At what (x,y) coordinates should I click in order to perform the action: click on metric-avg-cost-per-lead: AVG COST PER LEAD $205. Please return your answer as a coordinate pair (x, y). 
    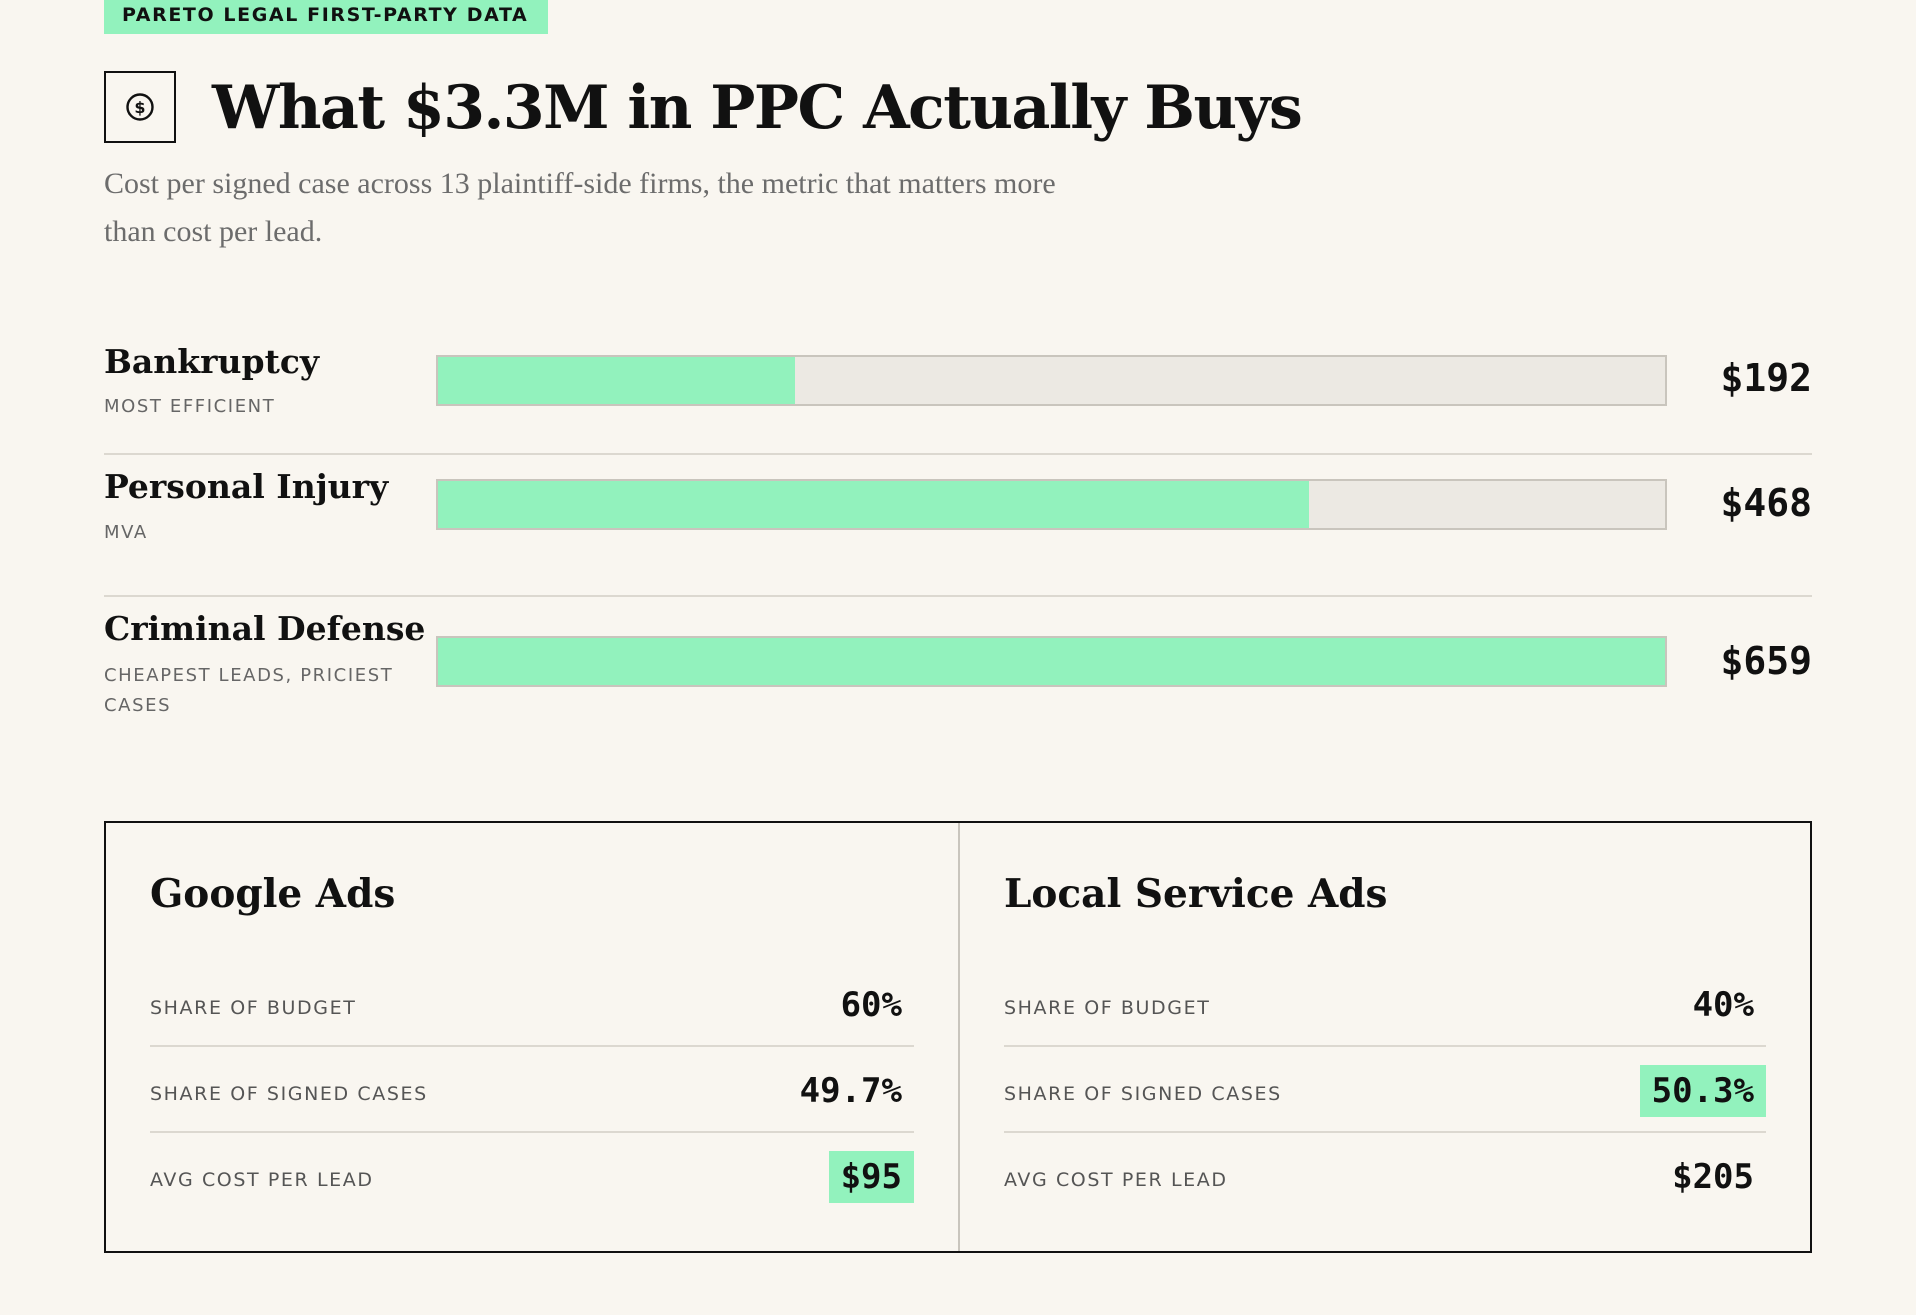
    Looking at the image, I should click on (1385, 1174).